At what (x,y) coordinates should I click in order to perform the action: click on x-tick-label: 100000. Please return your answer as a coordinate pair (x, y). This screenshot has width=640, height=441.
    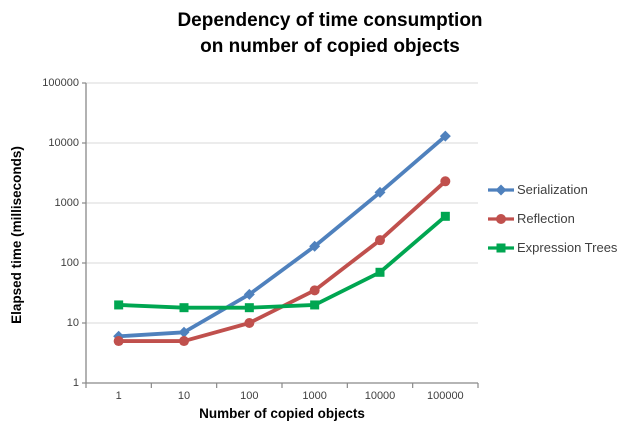
    Looking at the image, I should click on (445, 396).